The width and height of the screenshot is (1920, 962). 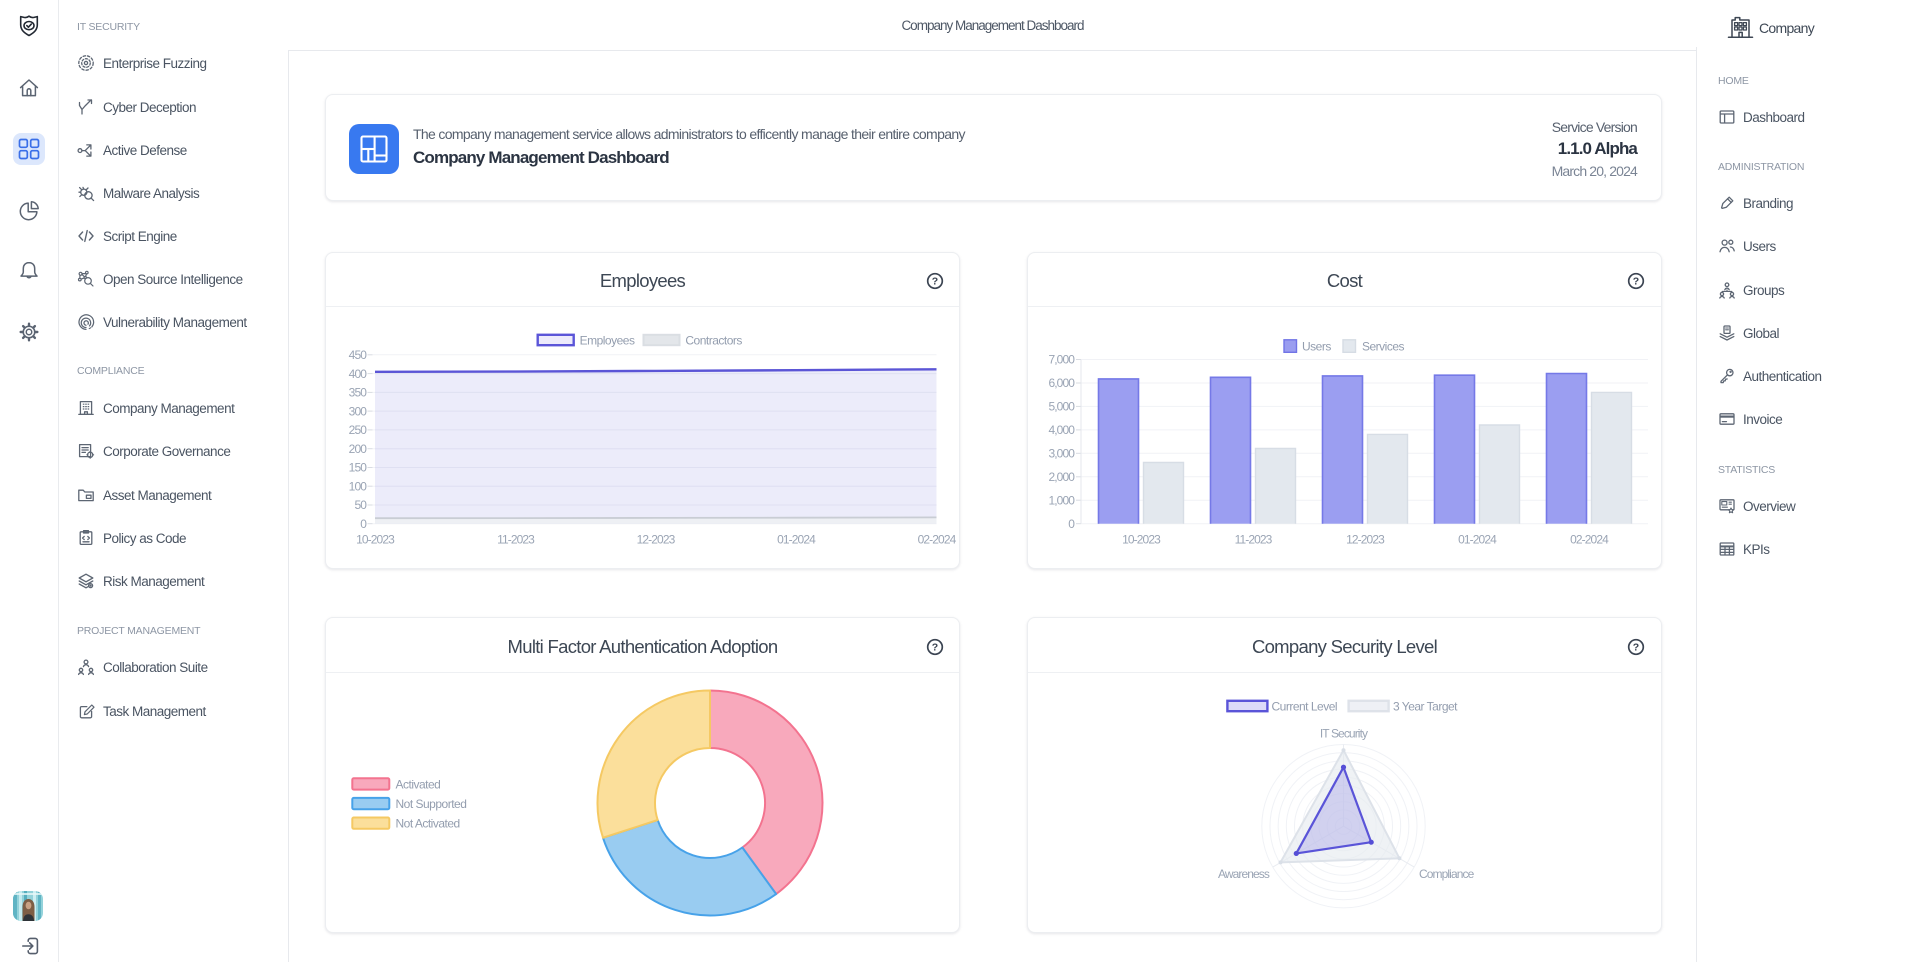 What do you see at coordinates (1061, 430) in the screenshot?
I see `svg-text: 4,000` at bounding box center [1061, 430].